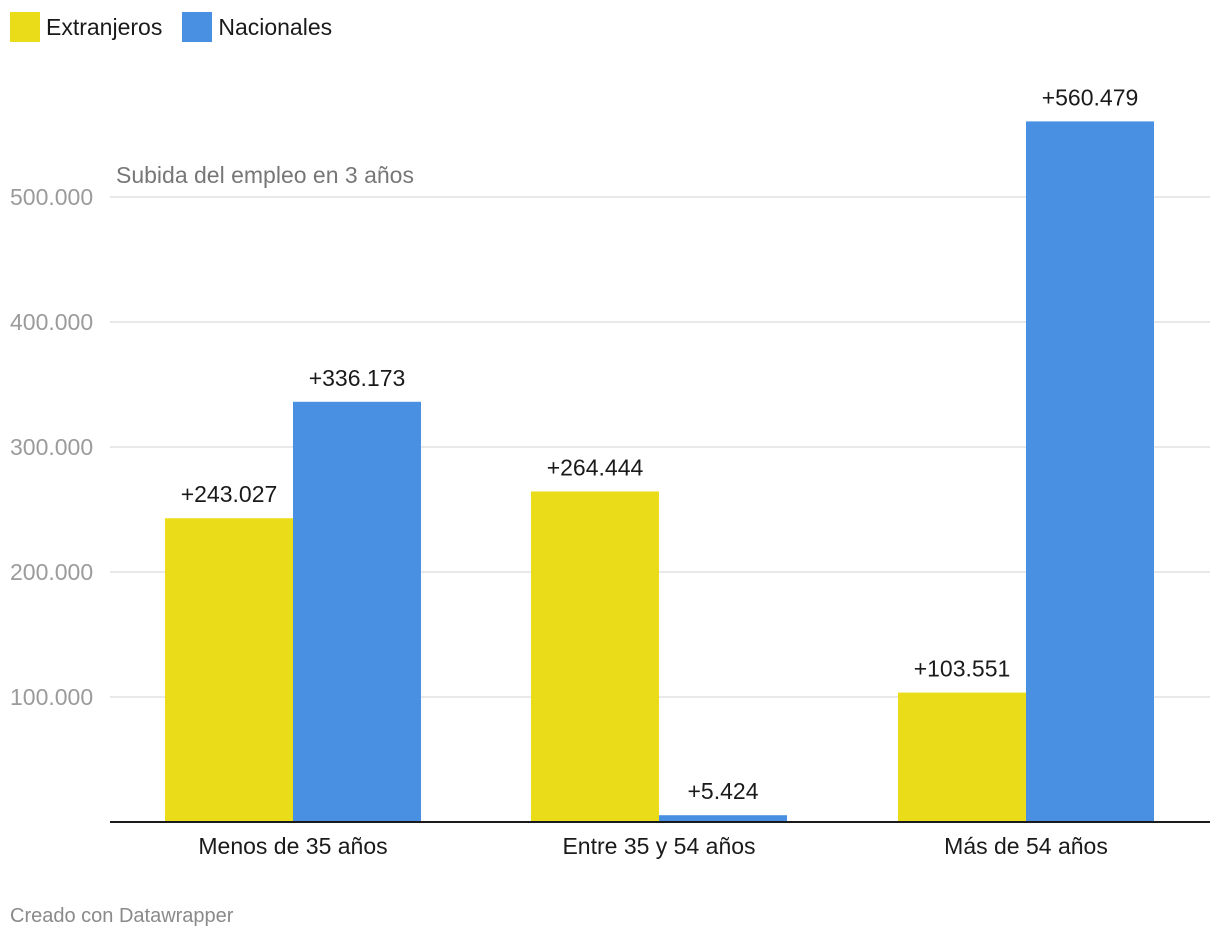 Image resolution: width=1220 pixels, height=944 pixels. Describe the element at coordinates (51, 197) in the screenshot. I see `y-tick-label: 500.000` at that location.